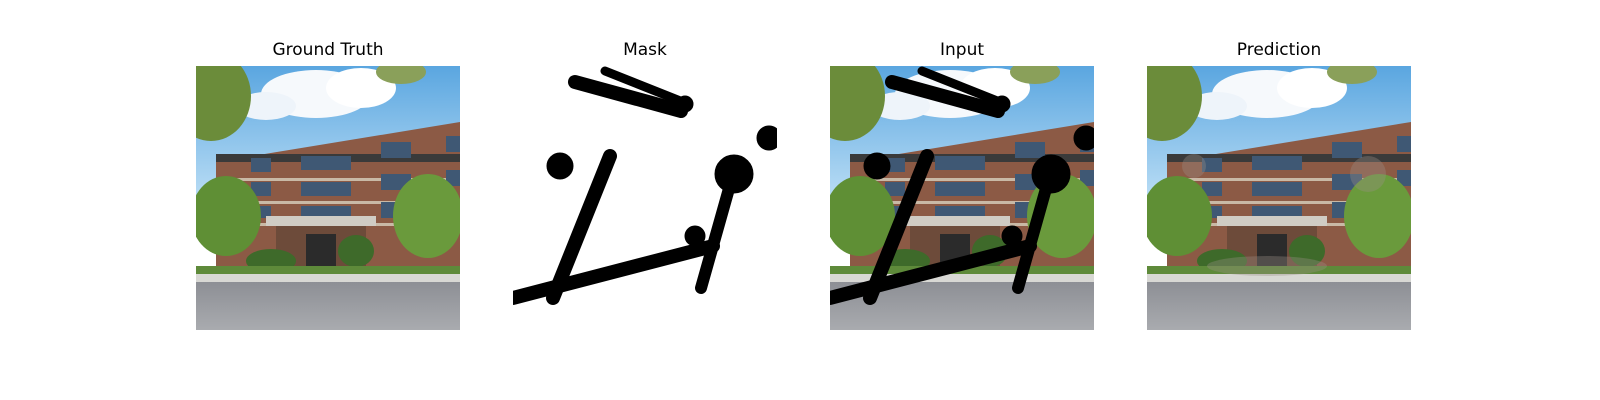 The height and width of the screenshot is (400, 1600). Describe the element at coordinates (1279, 50) in the screenshot. I see `prediction-title: Prediction` at that location.